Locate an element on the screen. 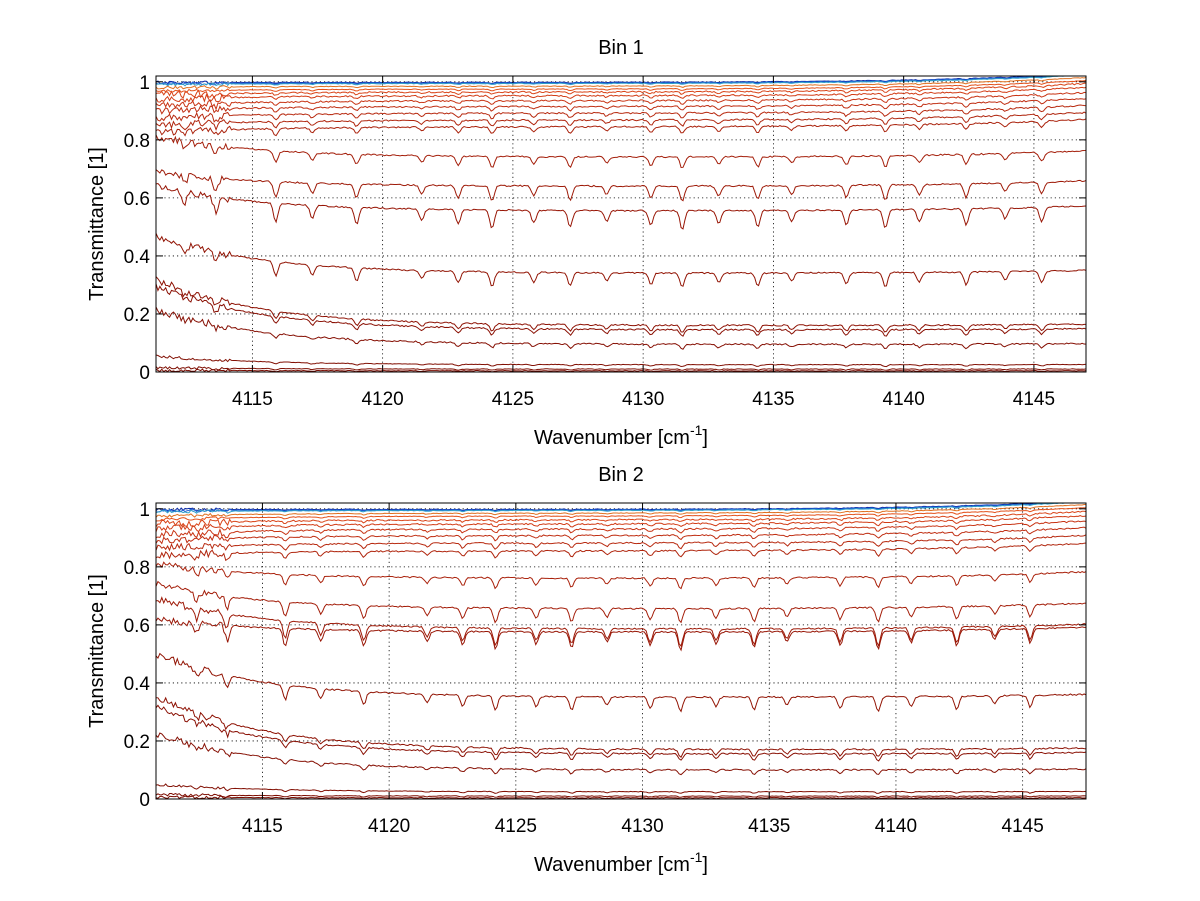 This screenshot has width=1200, height=901. chart-title: Bin 2 is located at coordinates (621, 475).